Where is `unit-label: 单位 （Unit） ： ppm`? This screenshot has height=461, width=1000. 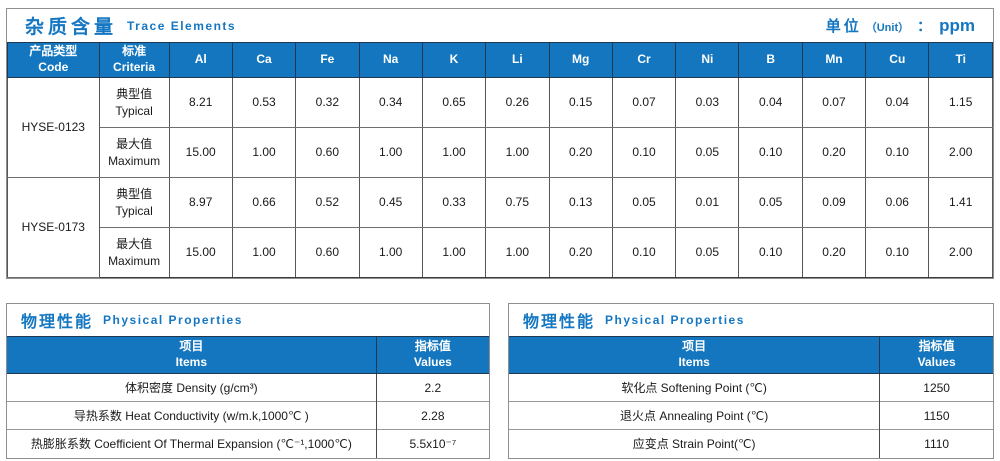
unit-label: 单位 （Unit） ： ppm is located at coordinates (900, 25).